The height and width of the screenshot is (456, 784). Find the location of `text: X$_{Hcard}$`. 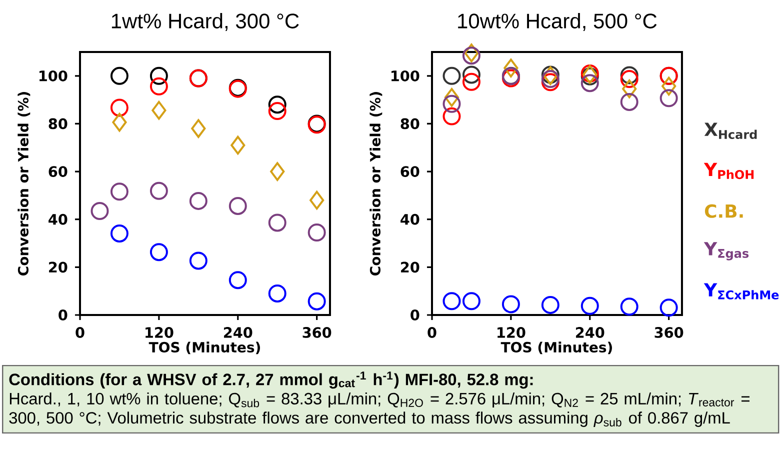

text: X$_{Hcard}$ is located at coordinates (730, 130).